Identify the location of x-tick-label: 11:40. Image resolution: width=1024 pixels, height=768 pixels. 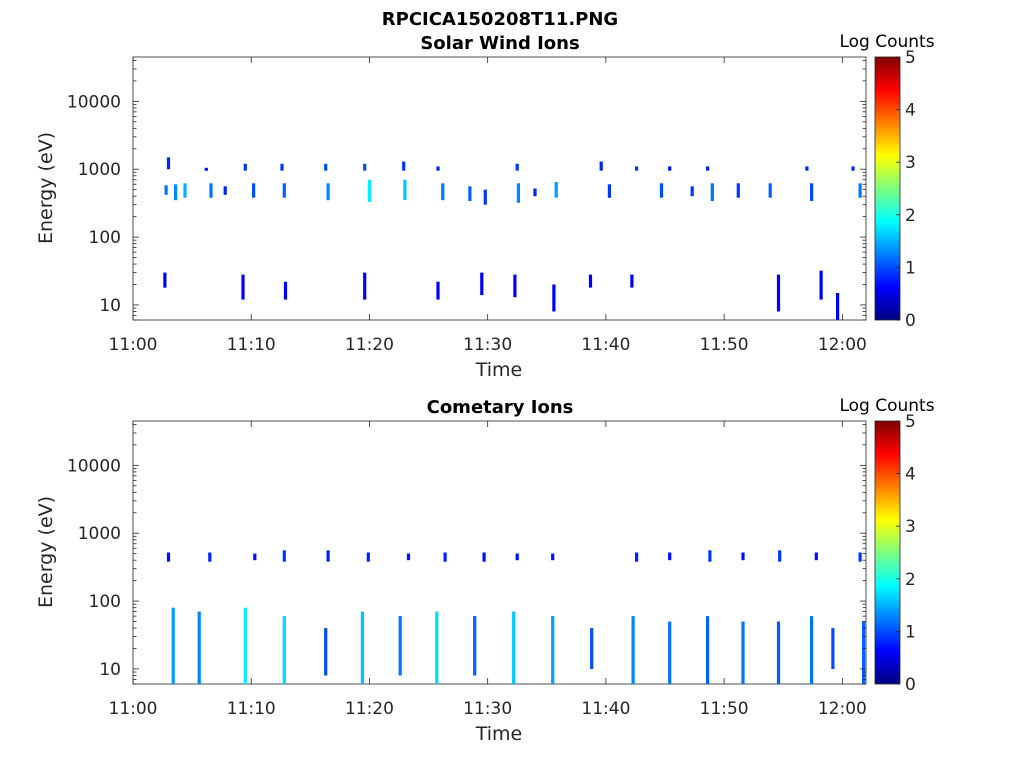
(605, 709).